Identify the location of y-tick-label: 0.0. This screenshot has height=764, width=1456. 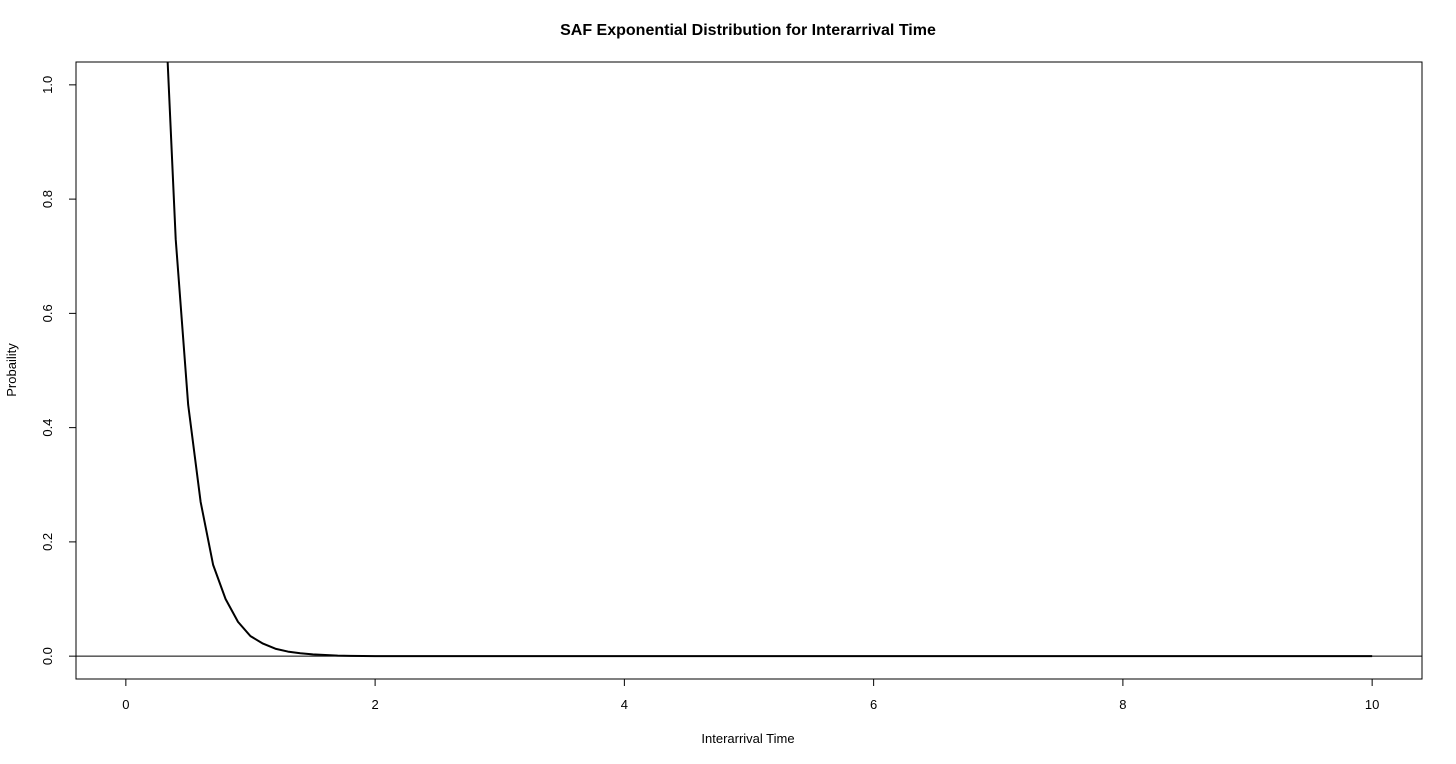
(47, 656).